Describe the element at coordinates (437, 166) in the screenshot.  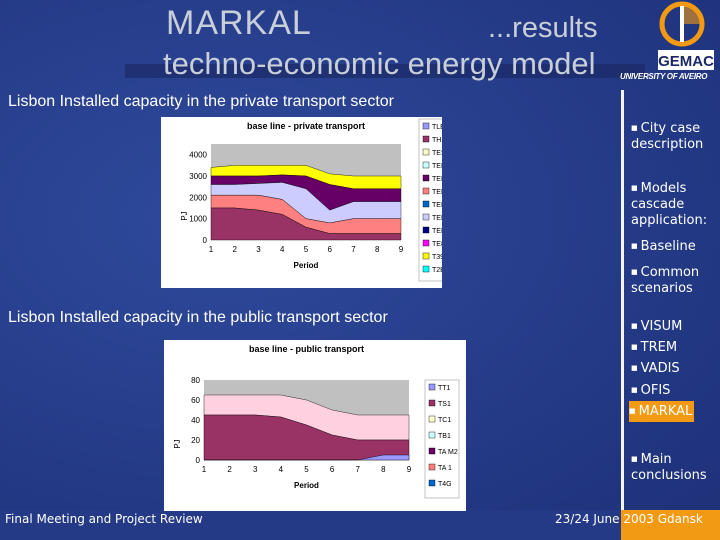
I see `legend-label: TEM` at that location.